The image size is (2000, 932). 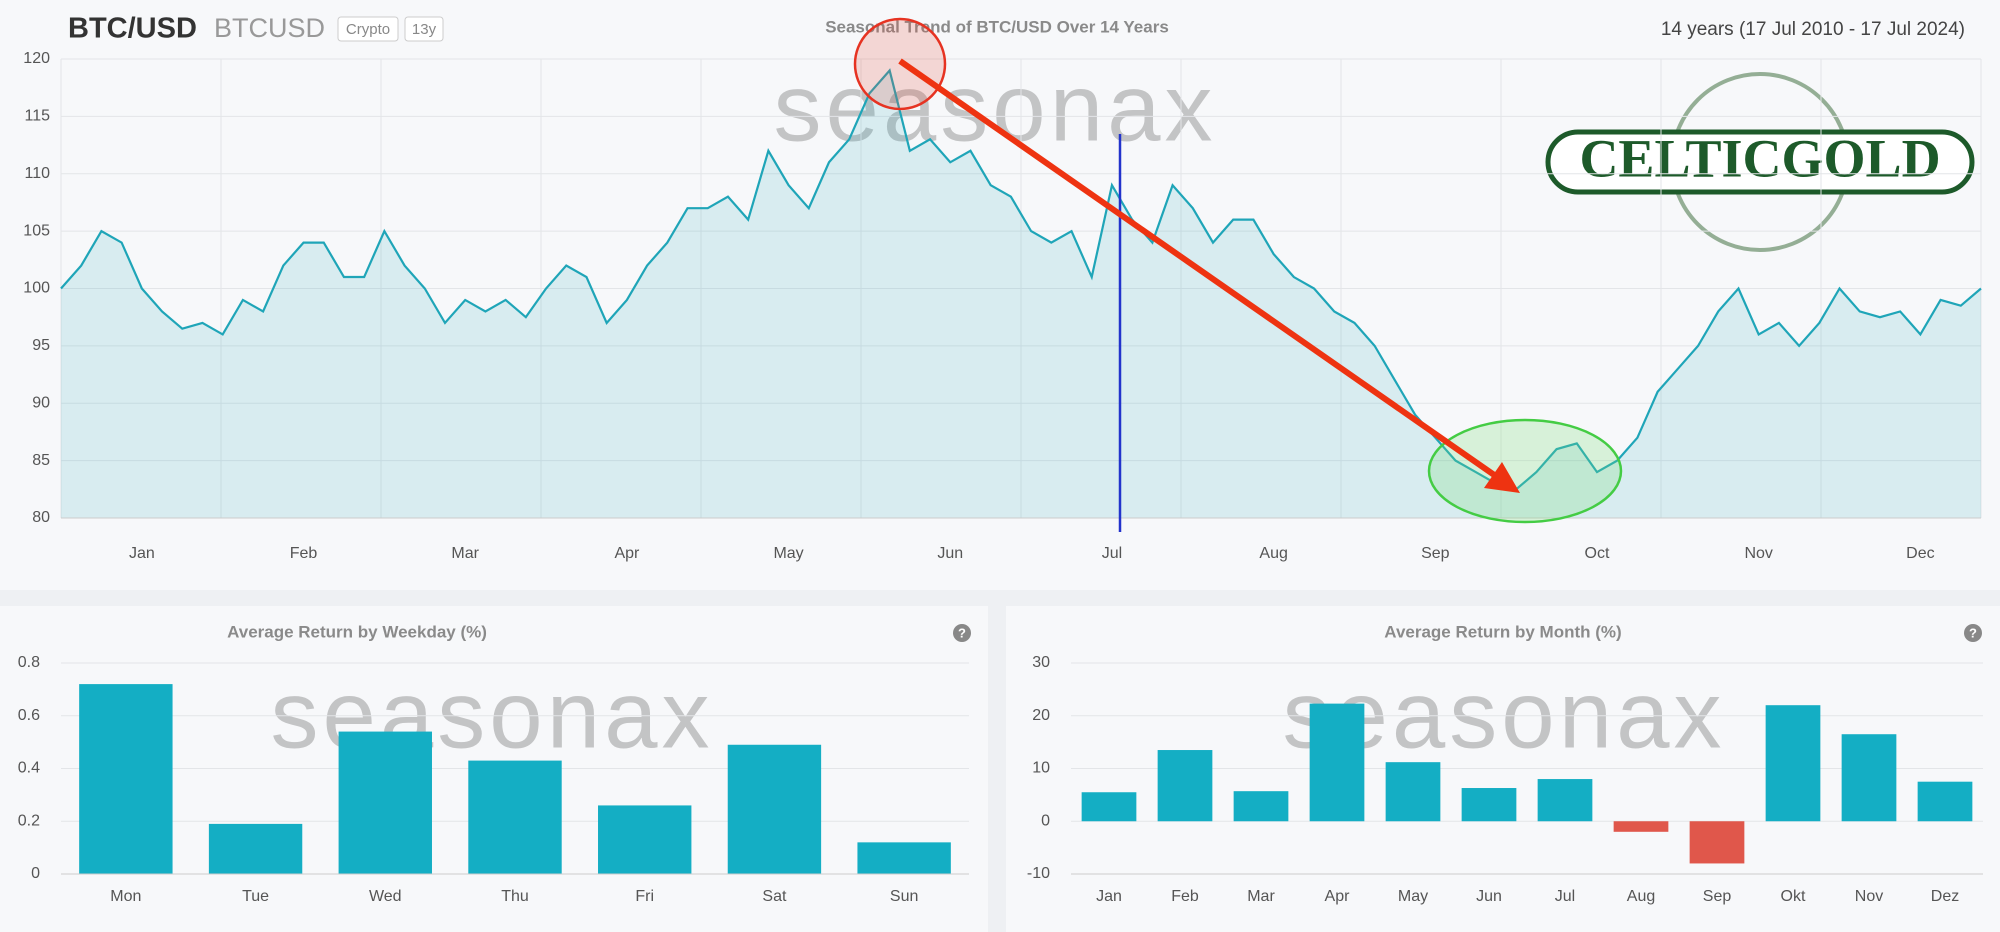 I want to click on y-tick-label: 10, so click(x=1041, y=768).